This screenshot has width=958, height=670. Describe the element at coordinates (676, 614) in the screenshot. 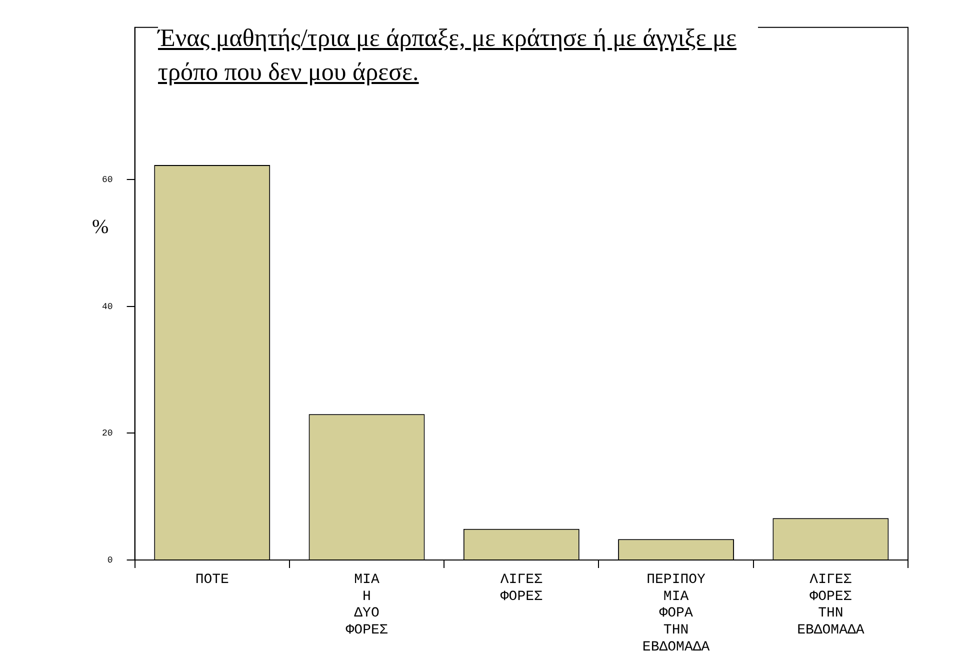

I see `x-tick-label: ΠΕΡΙΠΟΥ ΜΙΑ ΦΟΡΑ ΤΗΝ ΕΒΔΟΜΑΔΑ` at that location.